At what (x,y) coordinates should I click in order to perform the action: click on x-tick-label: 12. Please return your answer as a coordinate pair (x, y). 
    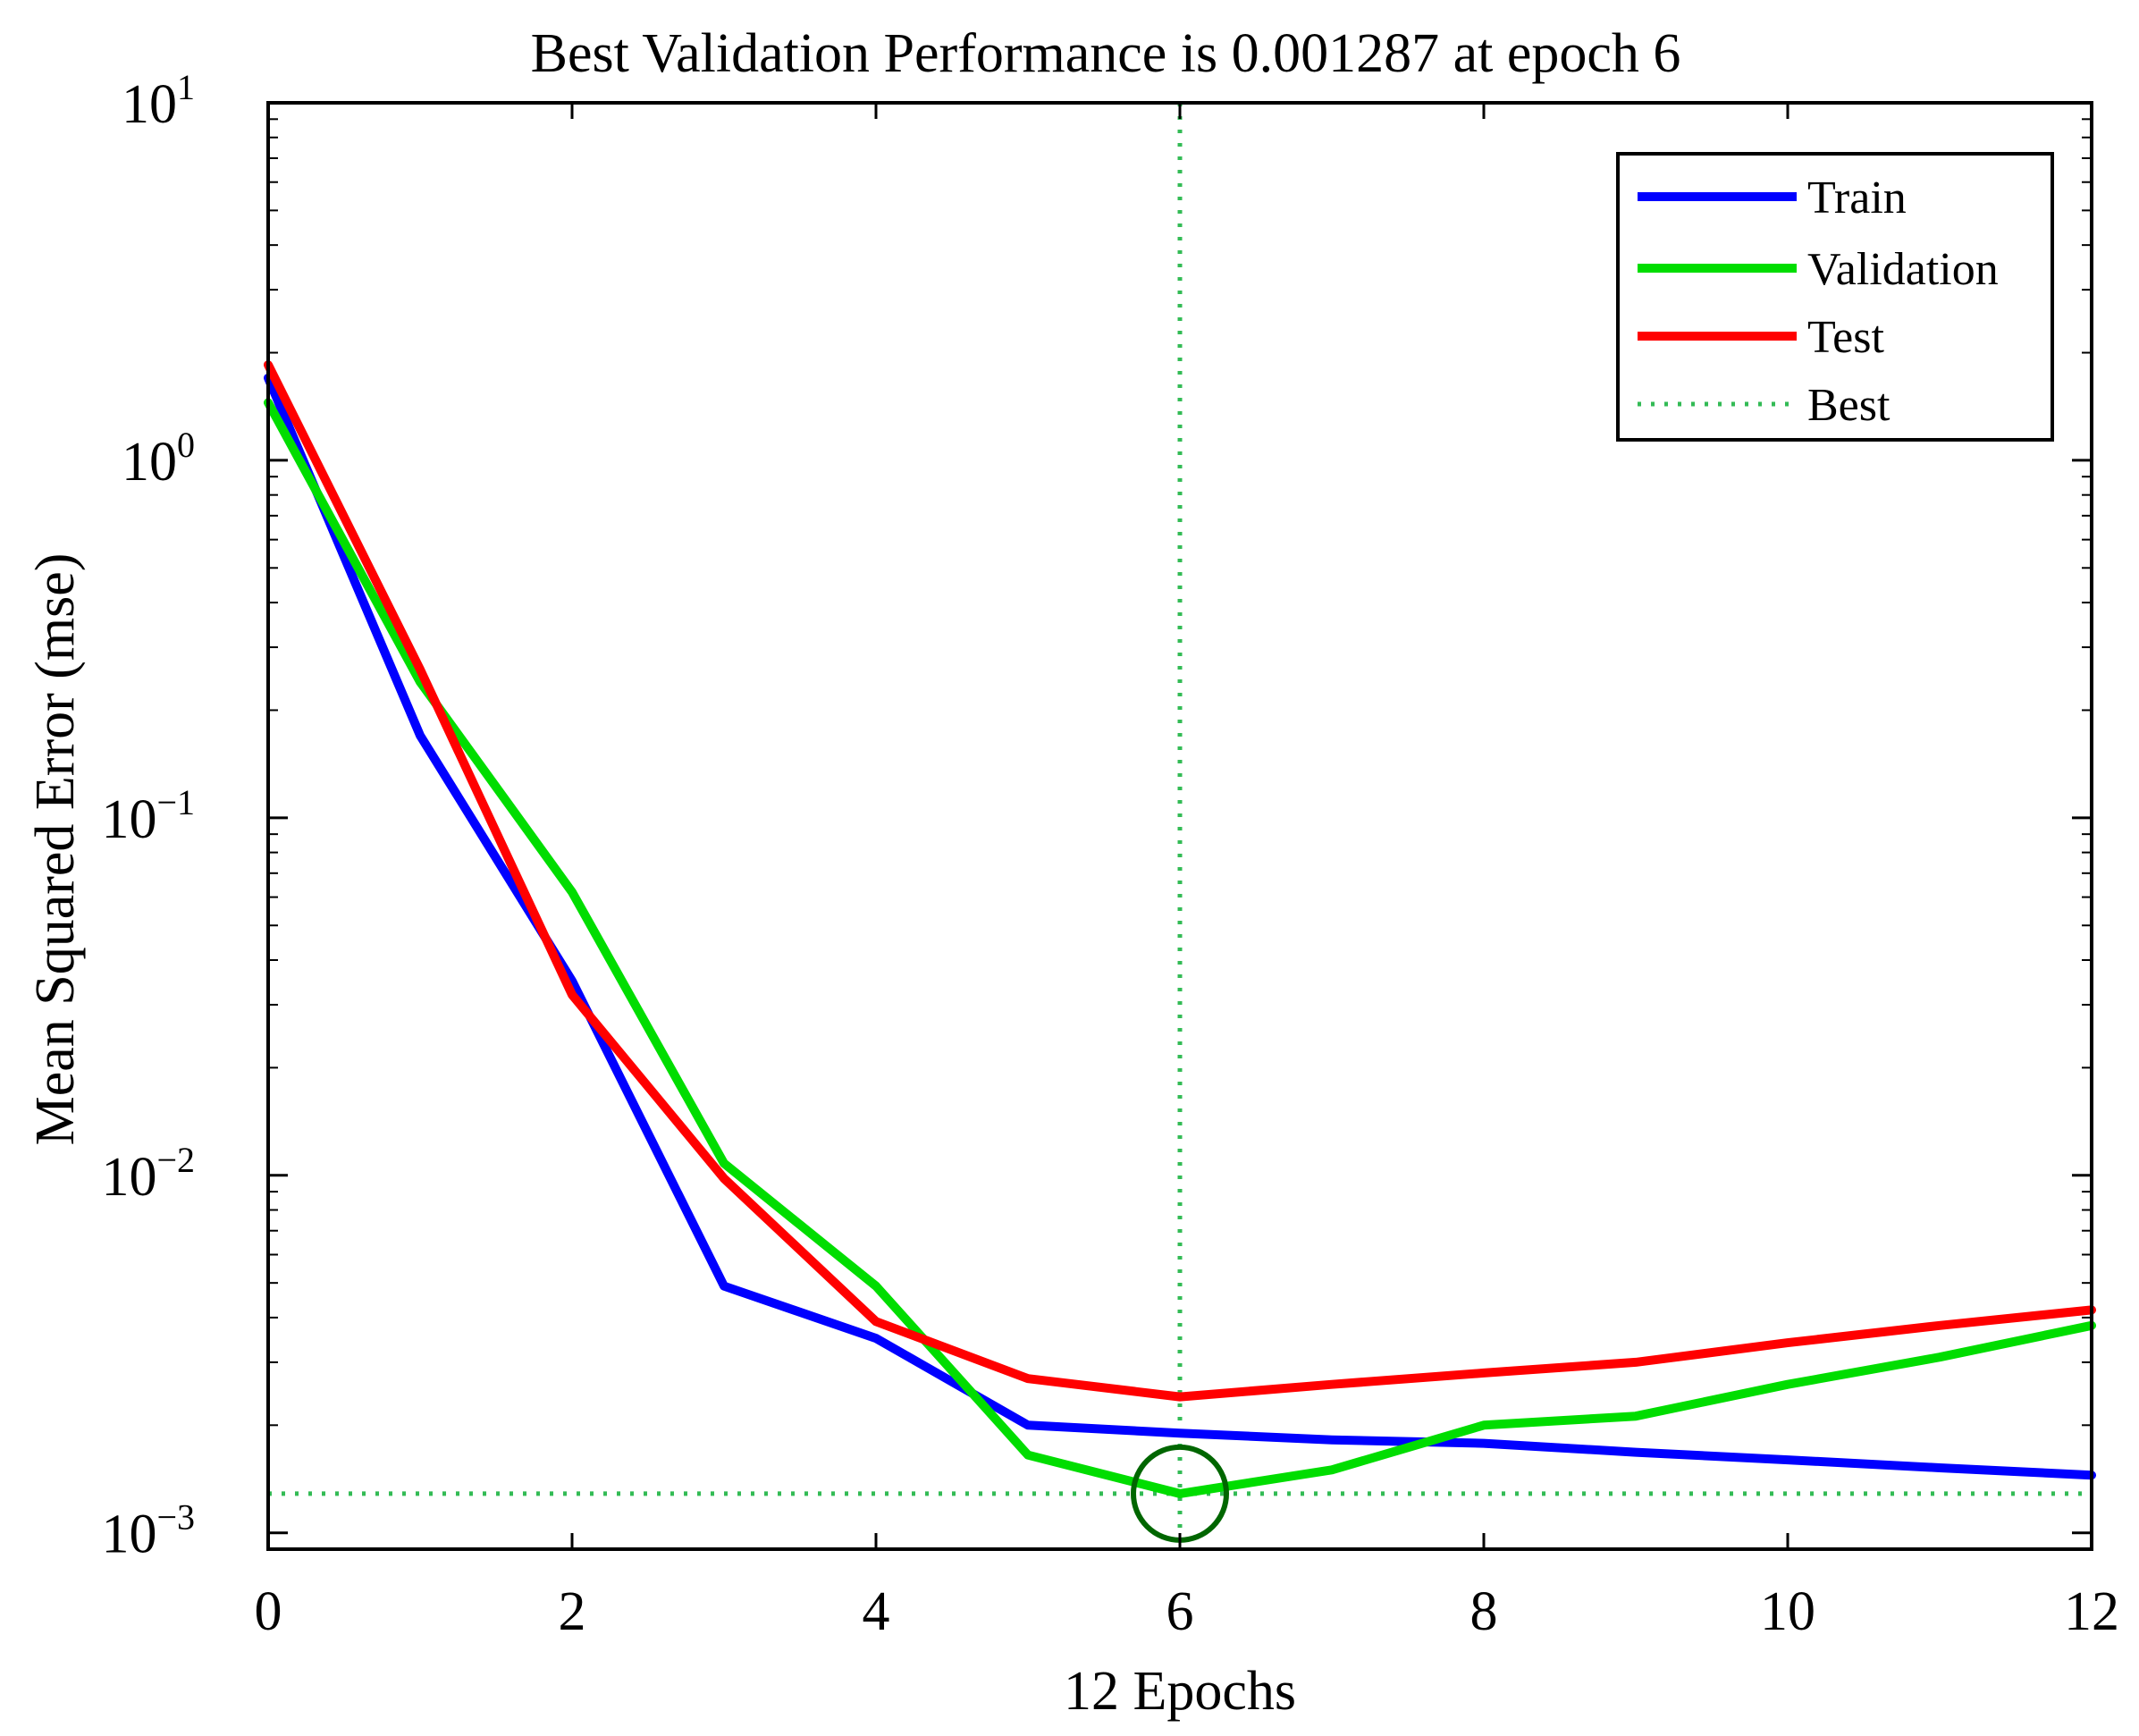
    Looking at the image, I should click on (2091, 1611).